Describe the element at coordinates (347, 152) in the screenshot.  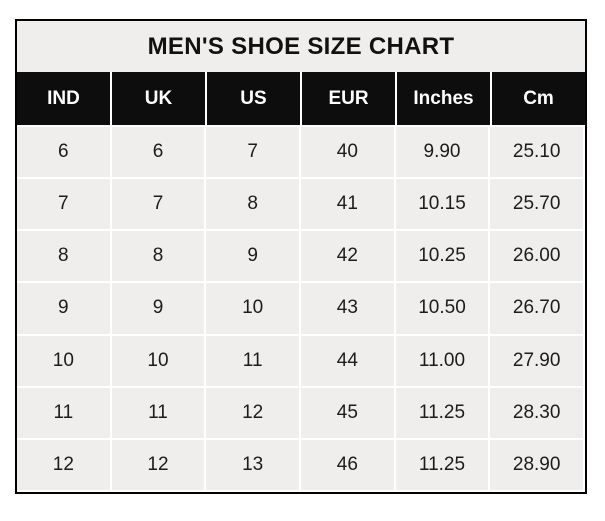
I see `table-cell: 40` at that location.